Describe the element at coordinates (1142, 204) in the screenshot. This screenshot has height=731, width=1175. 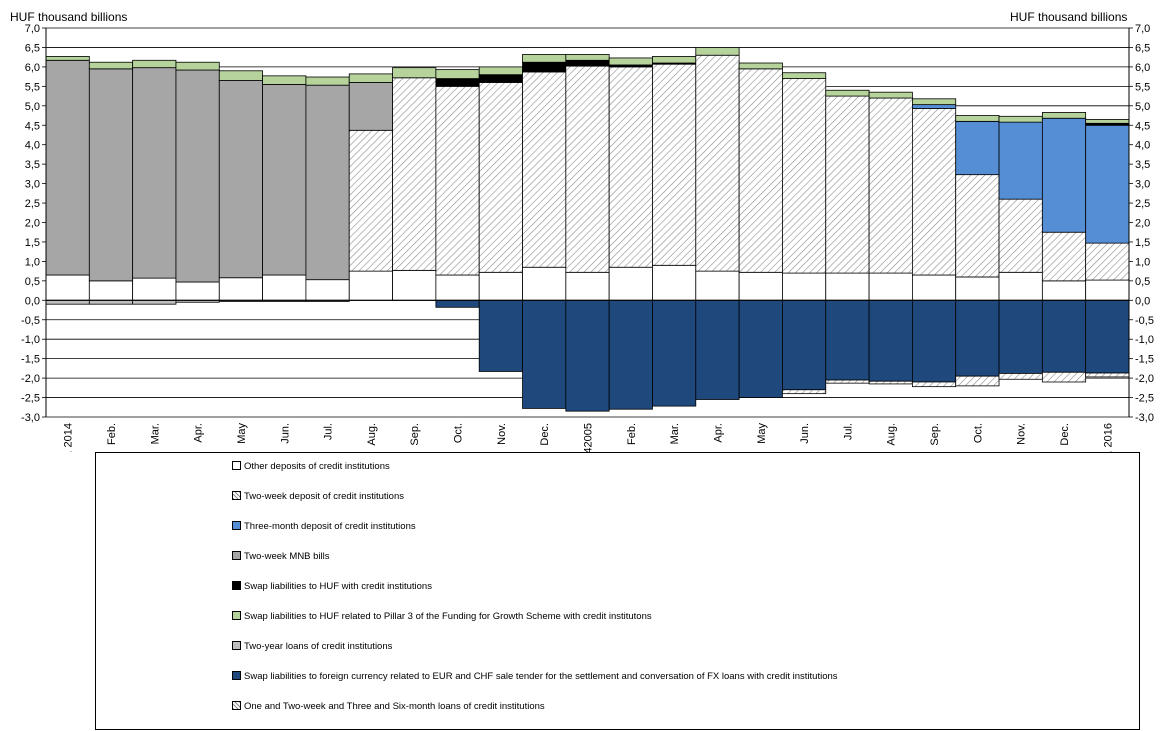
I see `y-tick-label-right: 2,5` at that location.